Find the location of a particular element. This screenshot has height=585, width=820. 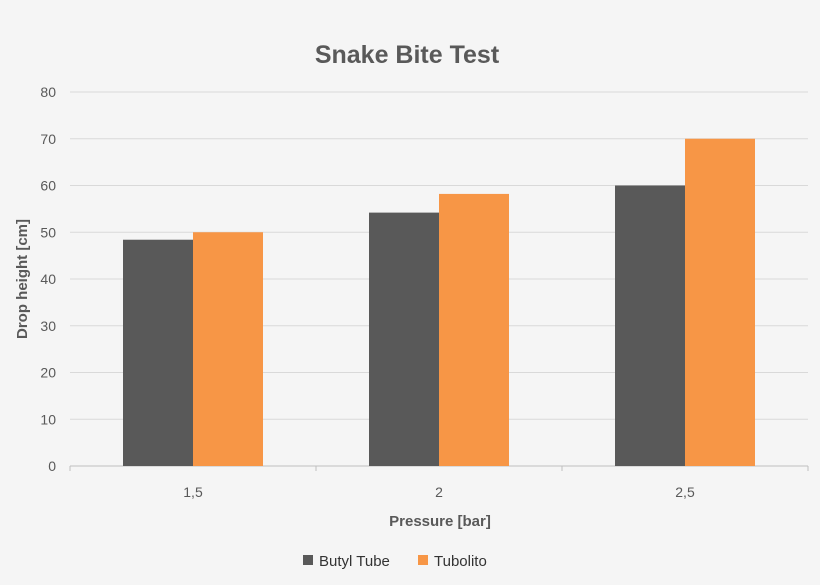

x-tick-label: 2 is located at coordinates (439, 492).